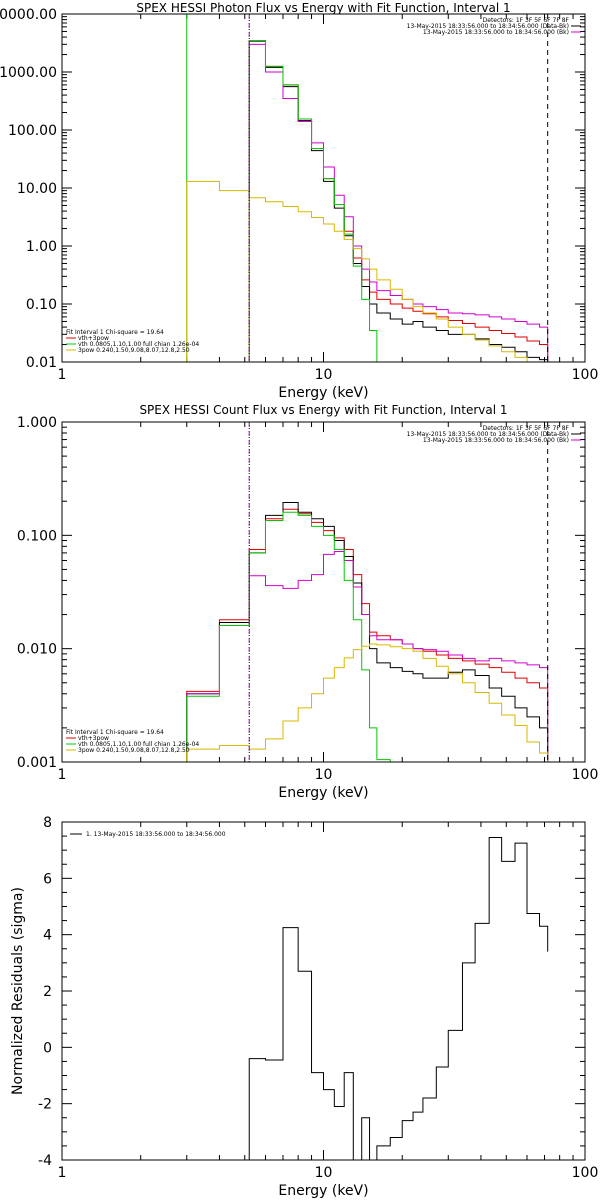 This screenshot has height=1200, width=600. I want to click on plot-area, so click(398, 998).